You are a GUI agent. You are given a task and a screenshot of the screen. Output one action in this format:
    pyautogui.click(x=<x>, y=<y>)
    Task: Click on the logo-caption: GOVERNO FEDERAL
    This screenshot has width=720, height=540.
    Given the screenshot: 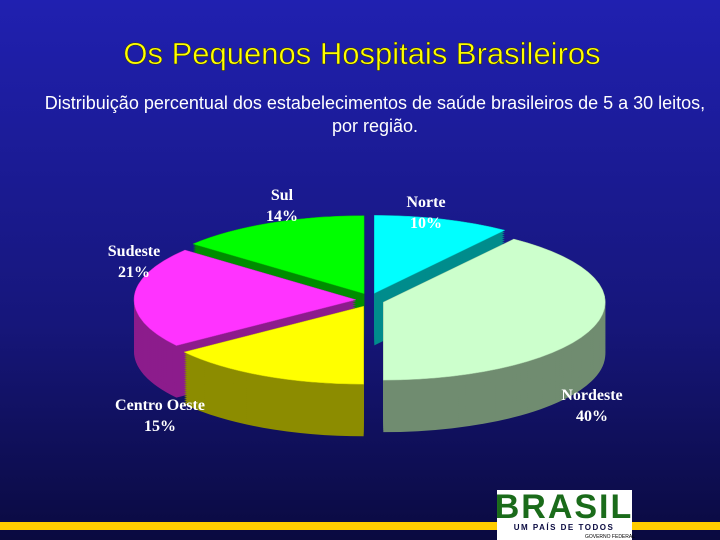 What is the action you would take?
    pyautogui.click(x=610, y=537)
    